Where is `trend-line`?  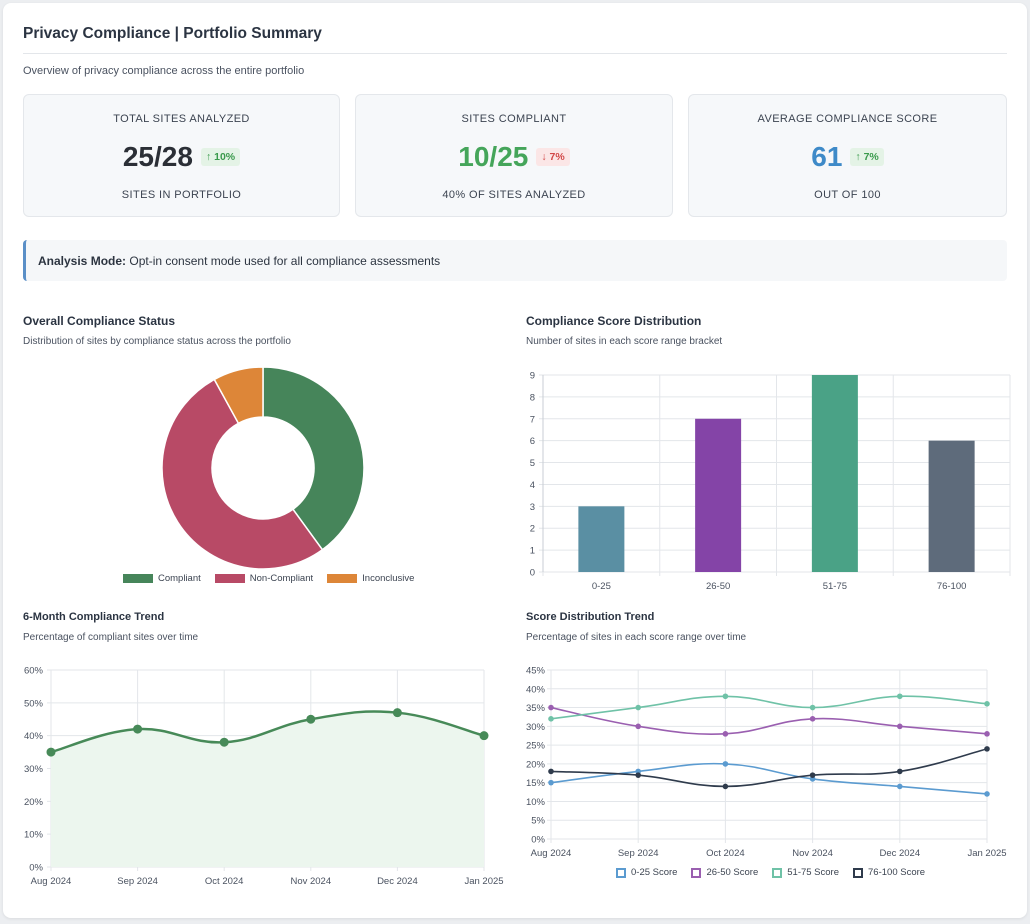 trend-line is located at coordinates (267, 732).